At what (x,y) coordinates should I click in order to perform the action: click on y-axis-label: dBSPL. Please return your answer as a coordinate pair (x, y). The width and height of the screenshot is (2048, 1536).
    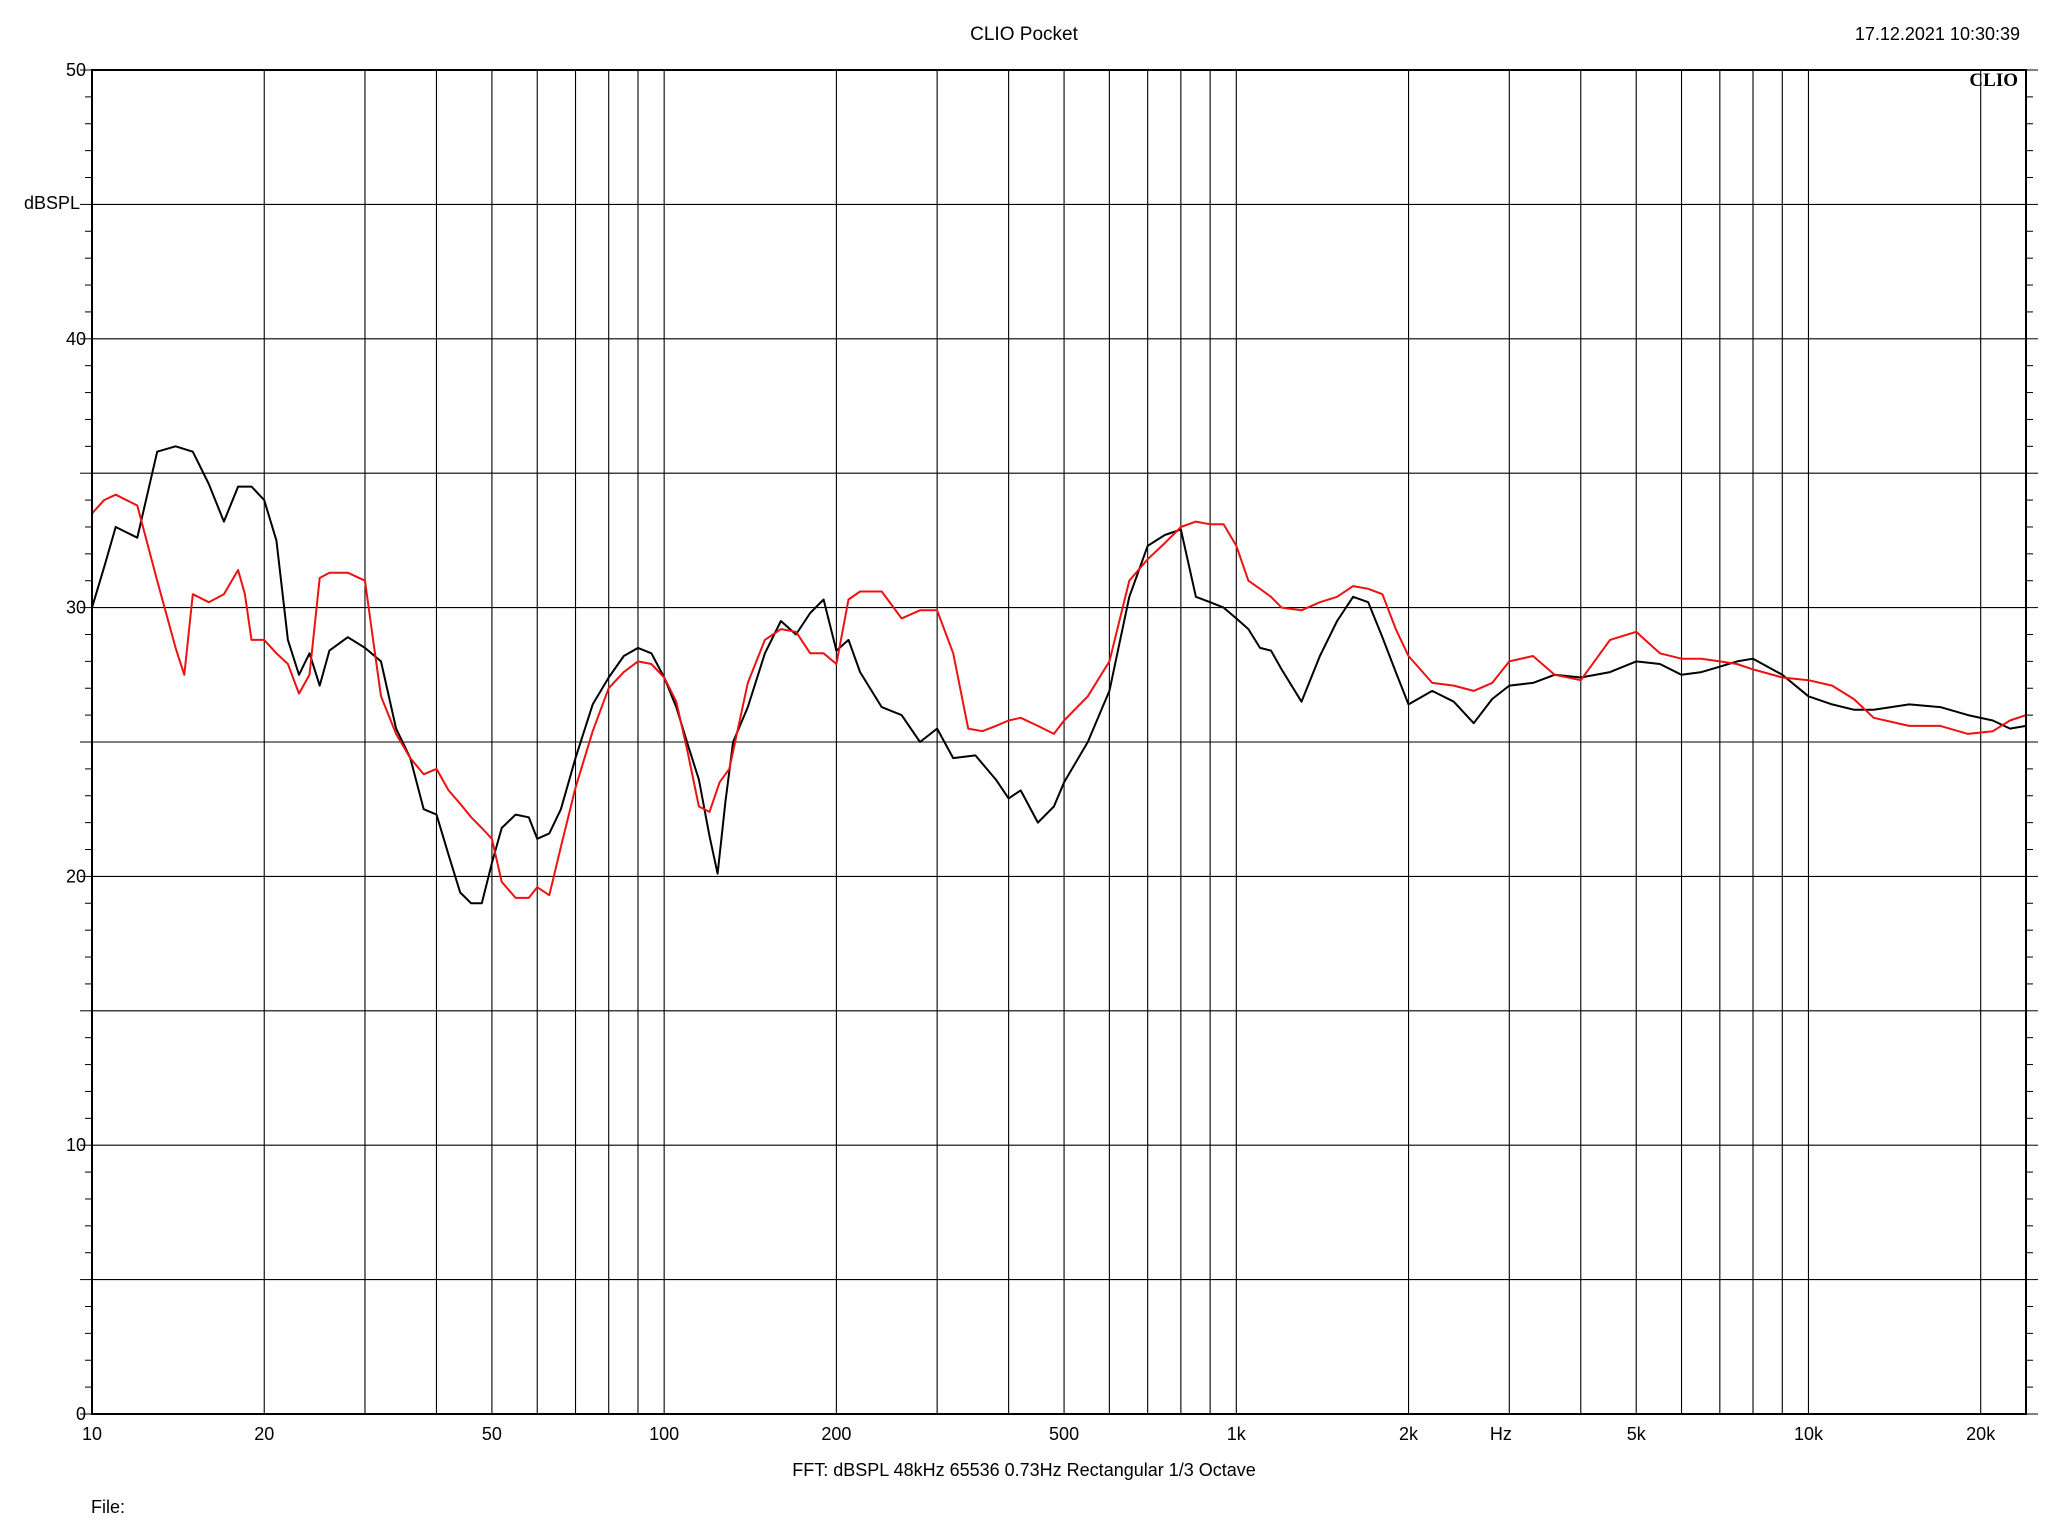
    Looking at the image, I should click on (52, 203).